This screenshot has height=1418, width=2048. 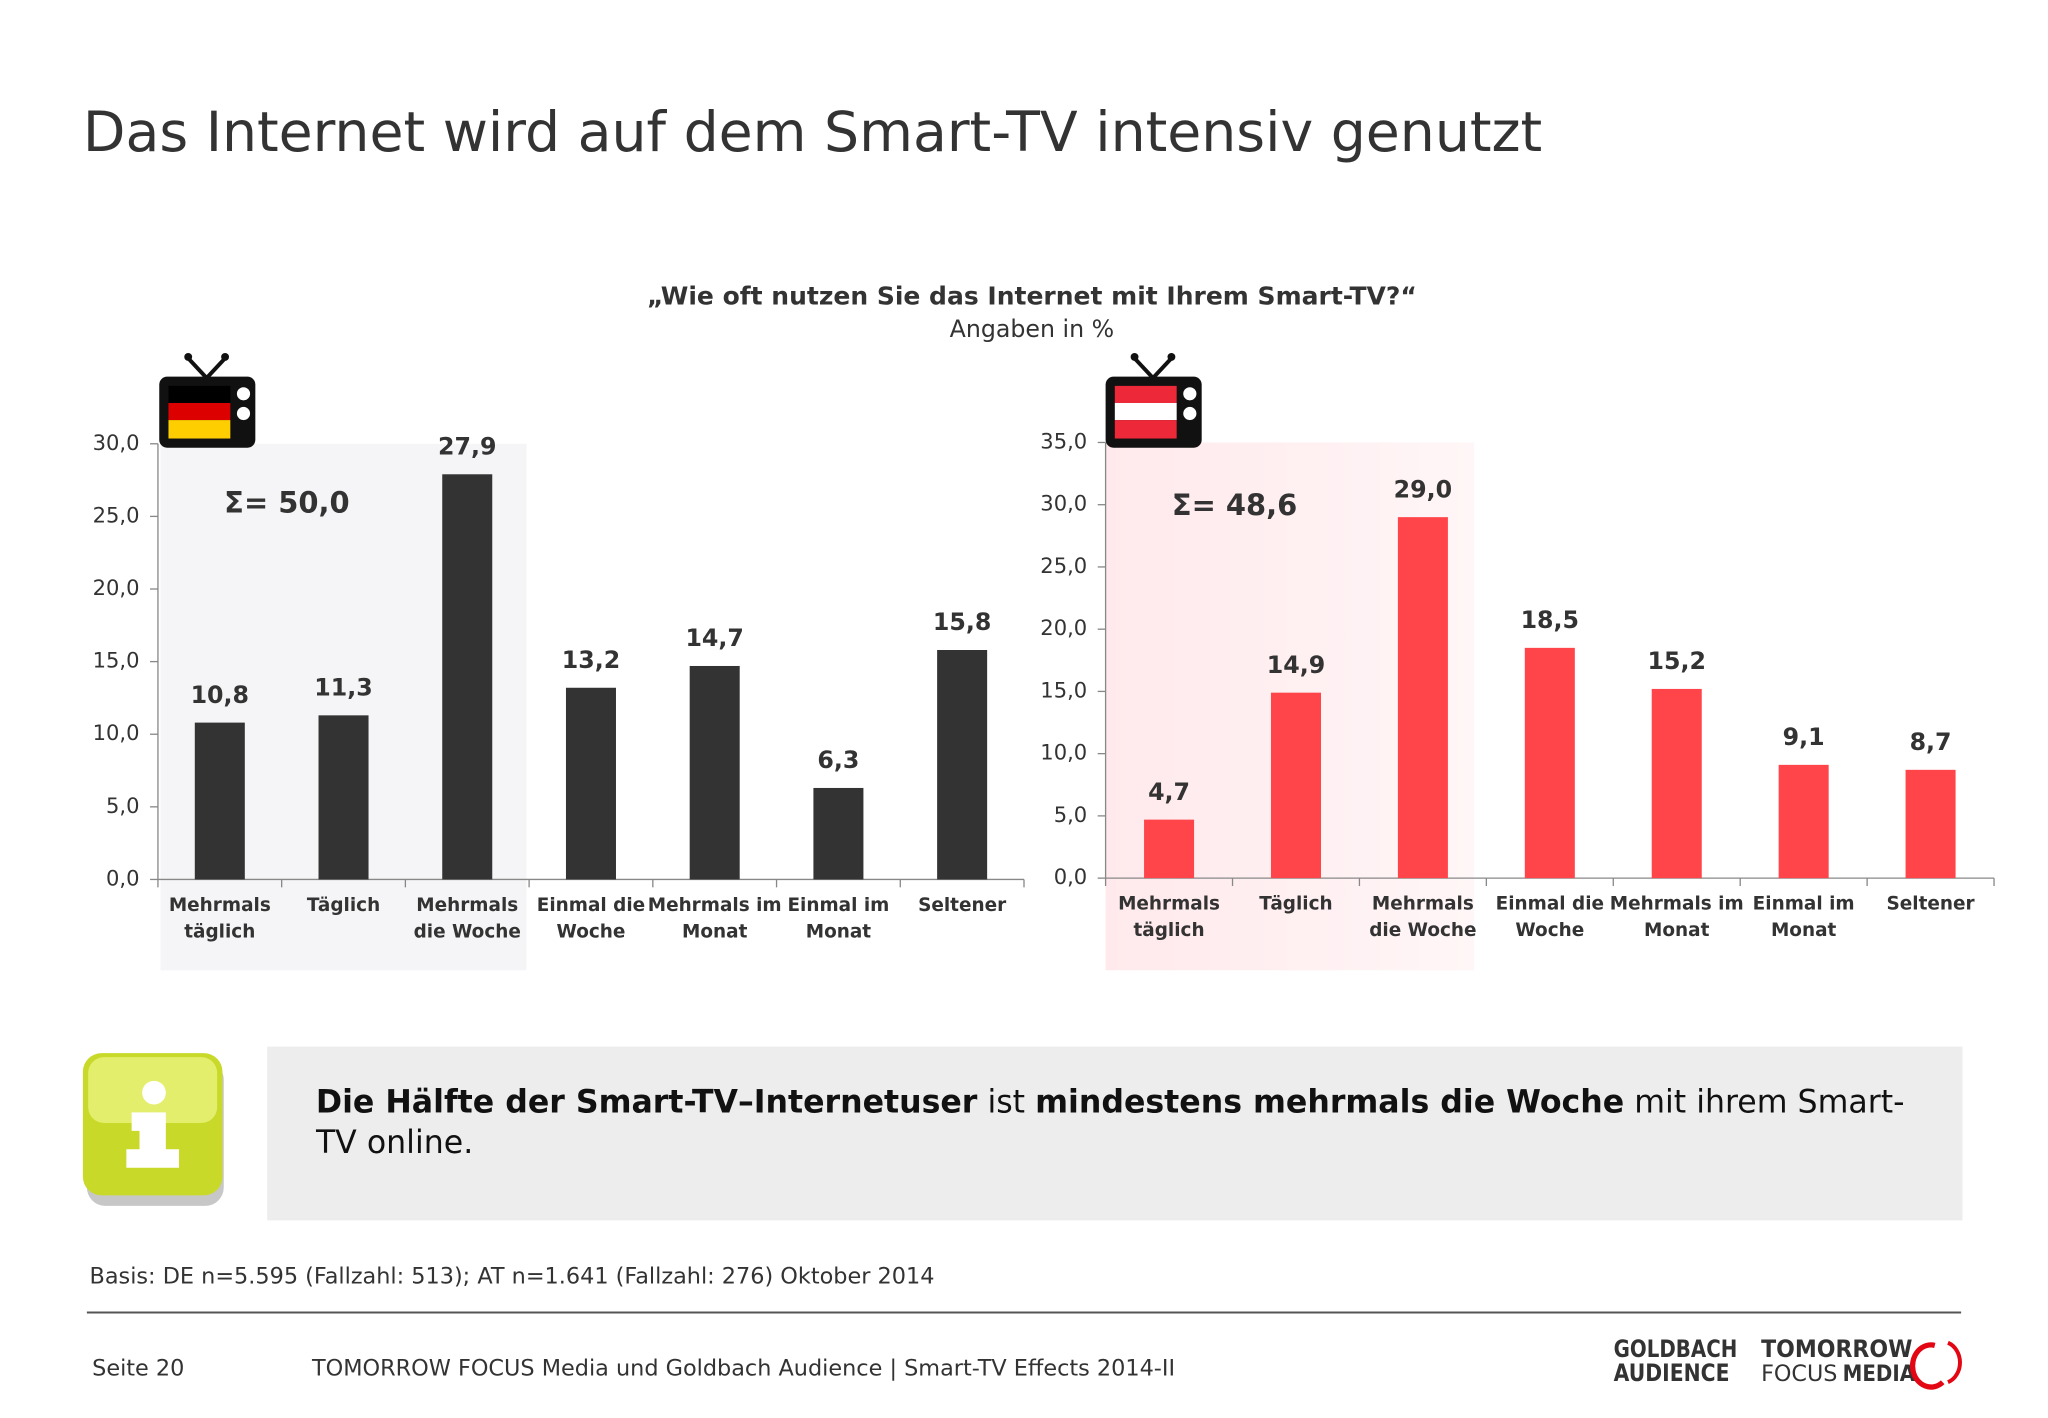 What do you see at coordinates (1235, 505) in the screenshot?
I see `annotation: Σ= 48,6` at bounding box center [1235, 505].